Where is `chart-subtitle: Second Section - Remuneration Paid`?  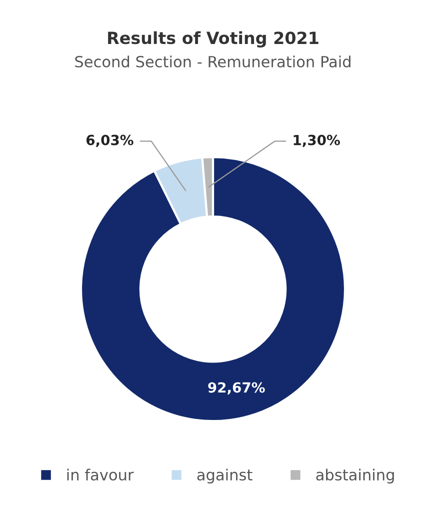 chart-subtitle: Second Section - Remuneration Paid is located at coordinates (212, 62).